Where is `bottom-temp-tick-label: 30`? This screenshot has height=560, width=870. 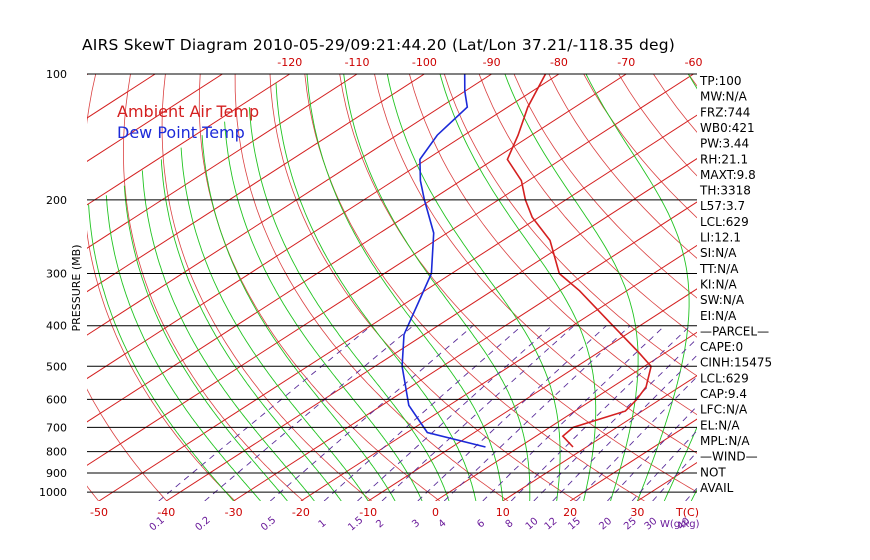
bottom-temp-tick-label: 30 is located at coordinates (637, 512).